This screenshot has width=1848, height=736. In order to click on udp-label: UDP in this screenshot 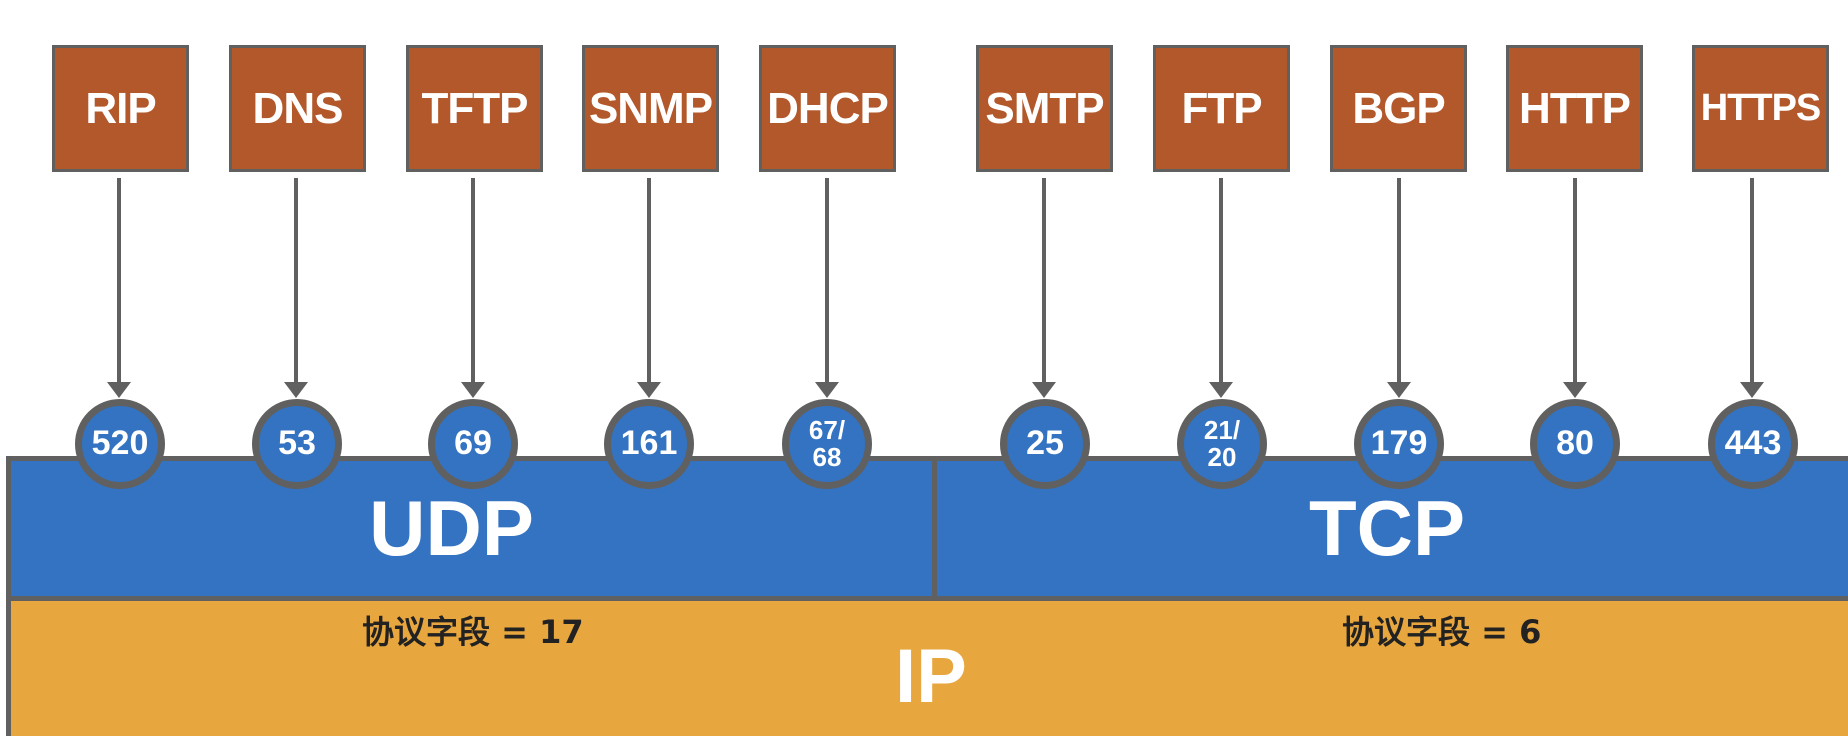, I will do `click(451, 528)`.